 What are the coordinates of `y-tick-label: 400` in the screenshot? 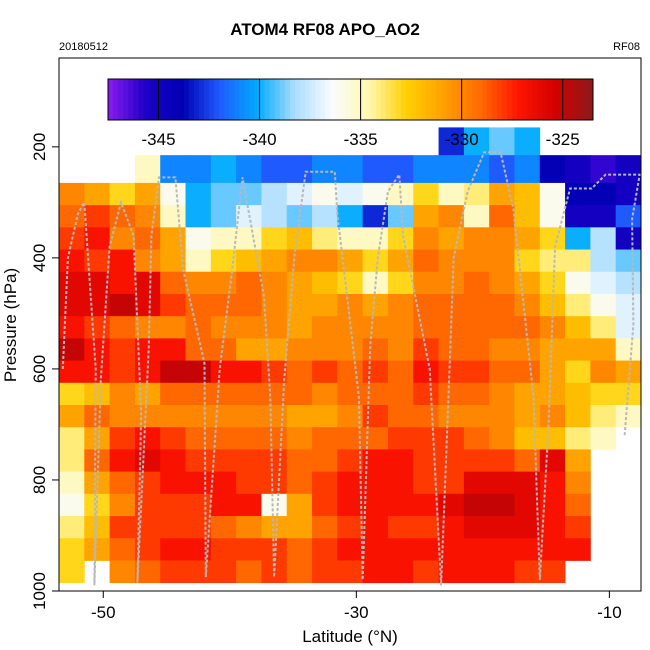 It's located at (39, 258).